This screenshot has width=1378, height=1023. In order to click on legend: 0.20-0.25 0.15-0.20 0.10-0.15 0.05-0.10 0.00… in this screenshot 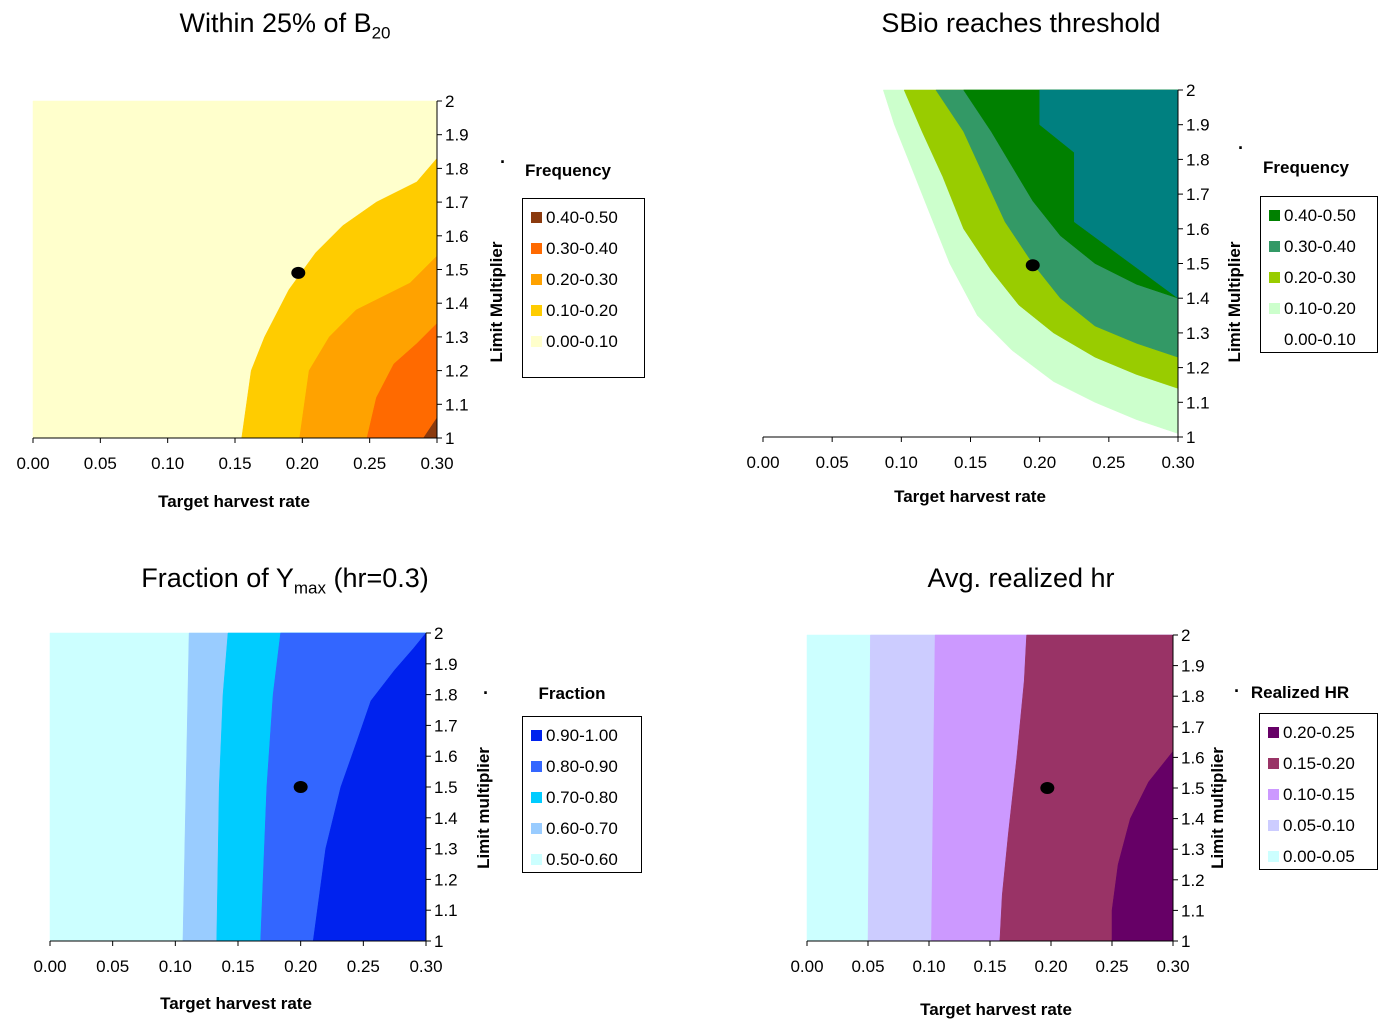, I will do `click(1318, 791)`.